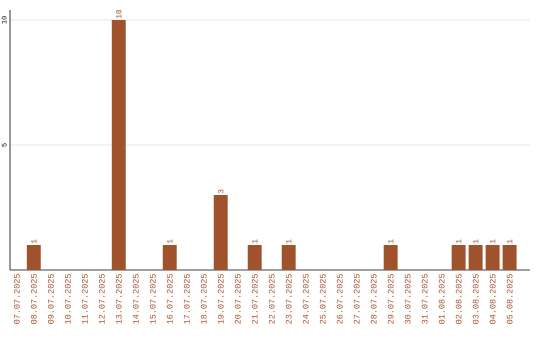  What do you see at coordinates (391, 299) in the screenshot?
I see `x-tick-label: 29.07.2025` at bounding box center [391, 299].